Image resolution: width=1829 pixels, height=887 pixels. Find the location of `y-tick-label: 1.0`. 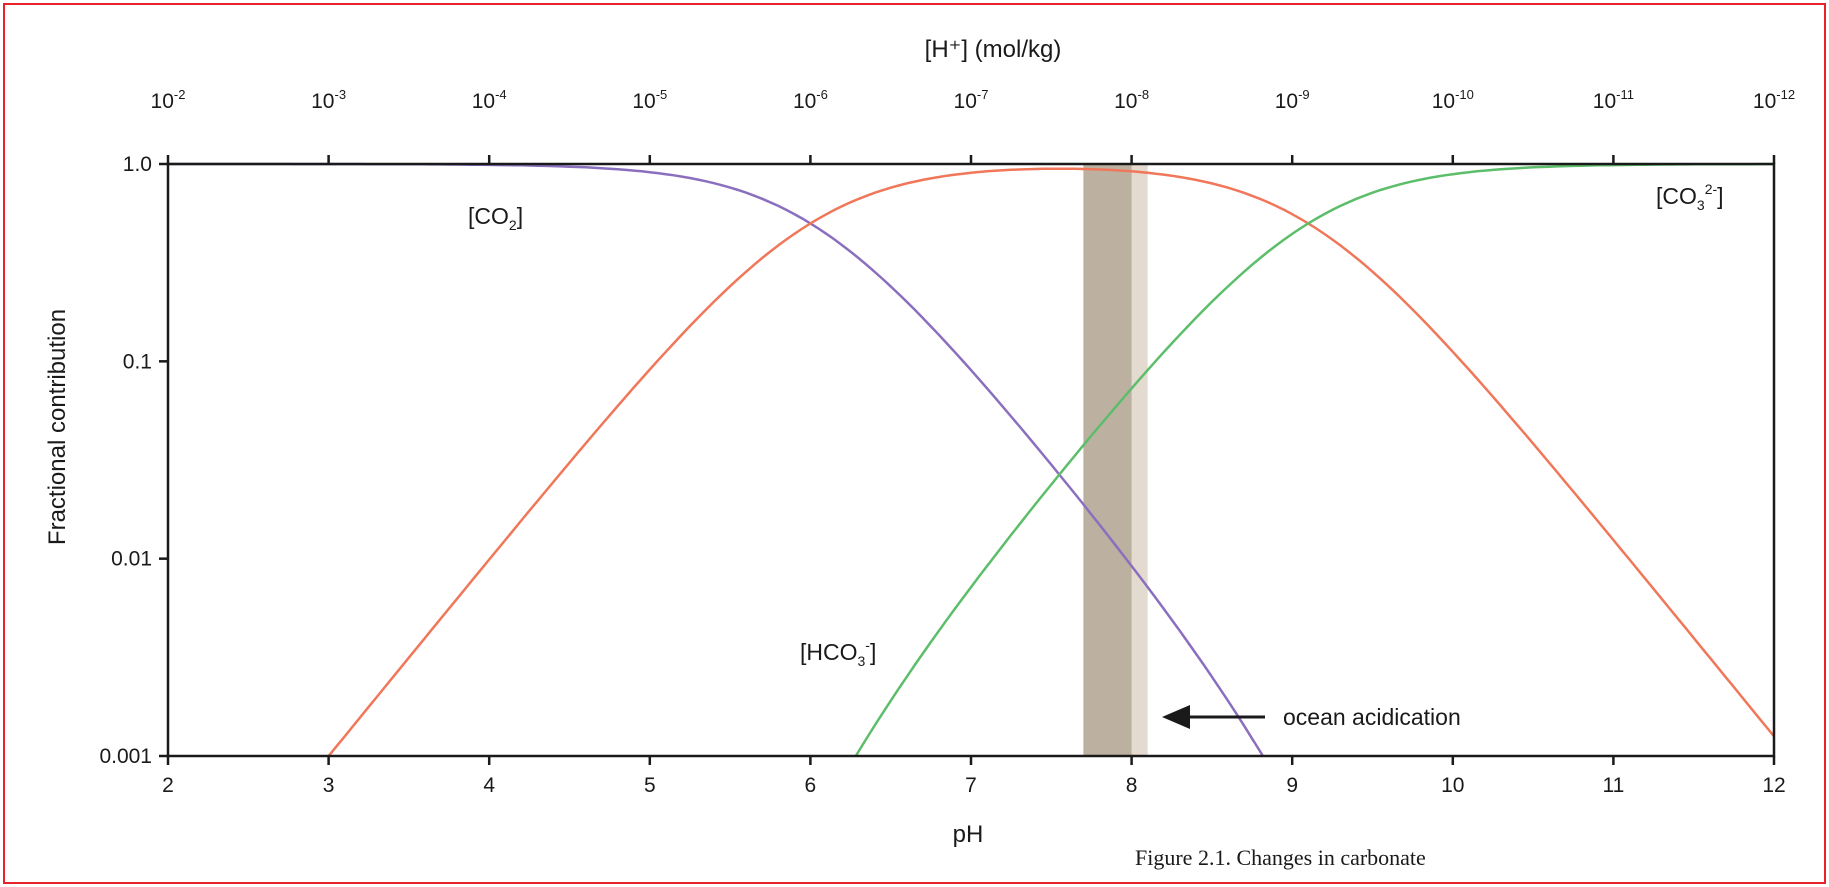

y-tick-label: 1.0 is located at coordinates (137, 164).